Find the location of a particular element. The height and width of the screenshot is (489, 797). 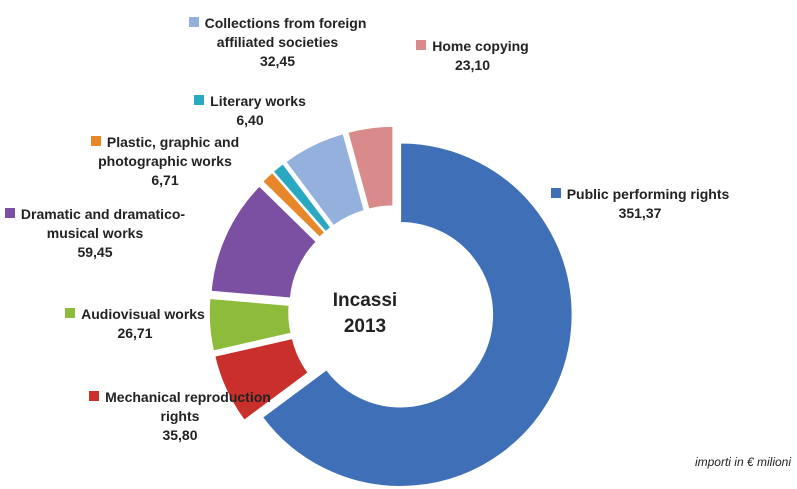

slice-label: Home copying 23,10 is located at coordinates (472, 56).